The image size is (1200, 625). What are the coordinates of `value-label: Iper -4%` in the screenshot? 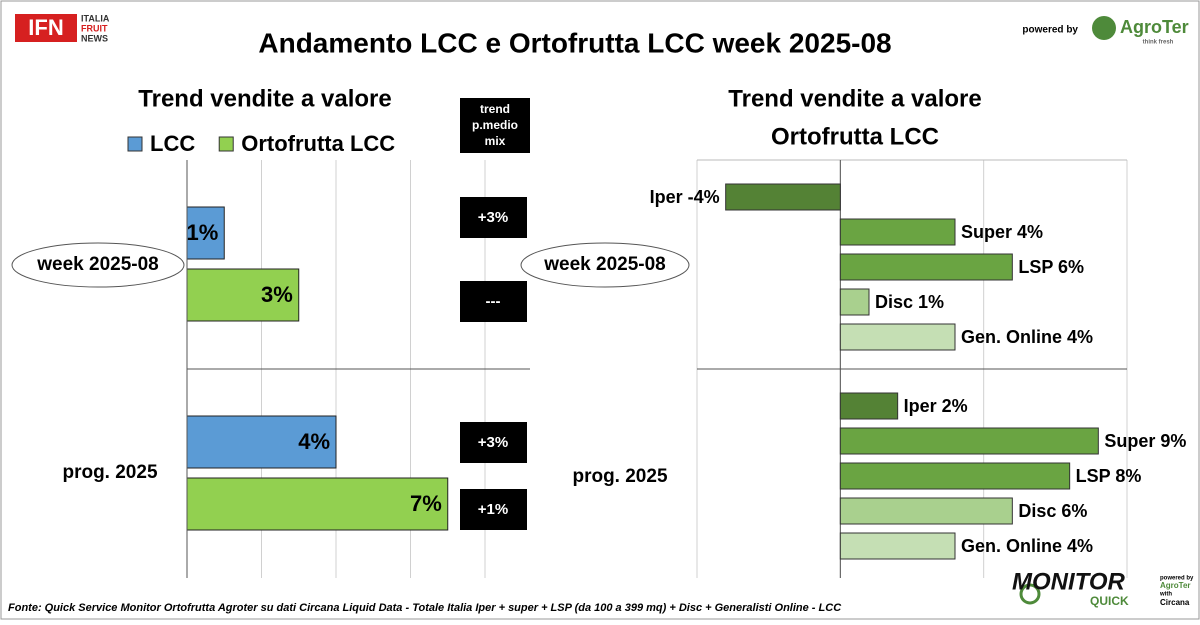 It's located at (685, 197).